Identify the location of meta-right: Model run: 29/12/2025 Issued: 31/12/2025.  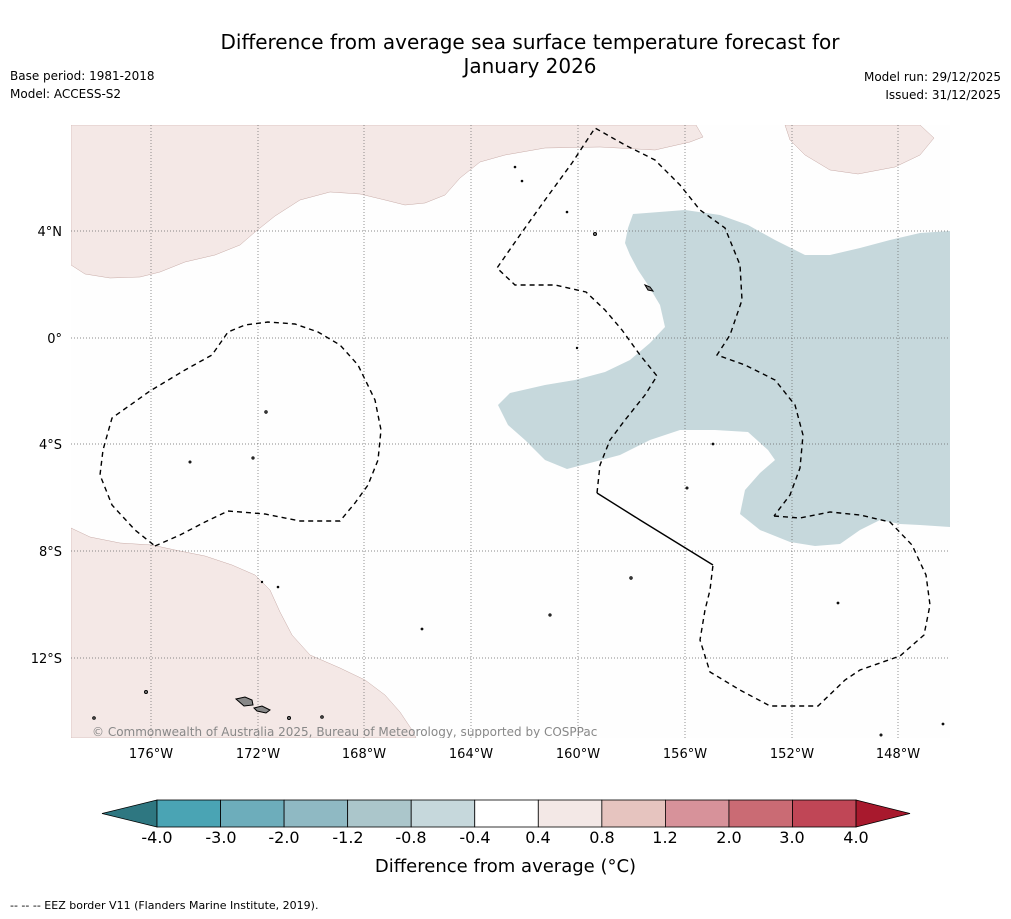
(932, 86).